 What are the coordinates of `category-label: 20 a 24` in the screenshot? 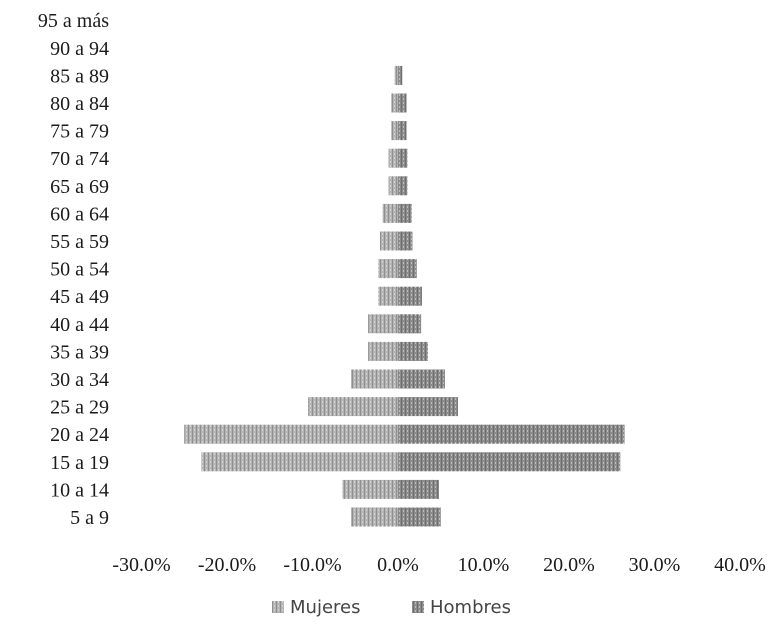 It's located at (79, 435).